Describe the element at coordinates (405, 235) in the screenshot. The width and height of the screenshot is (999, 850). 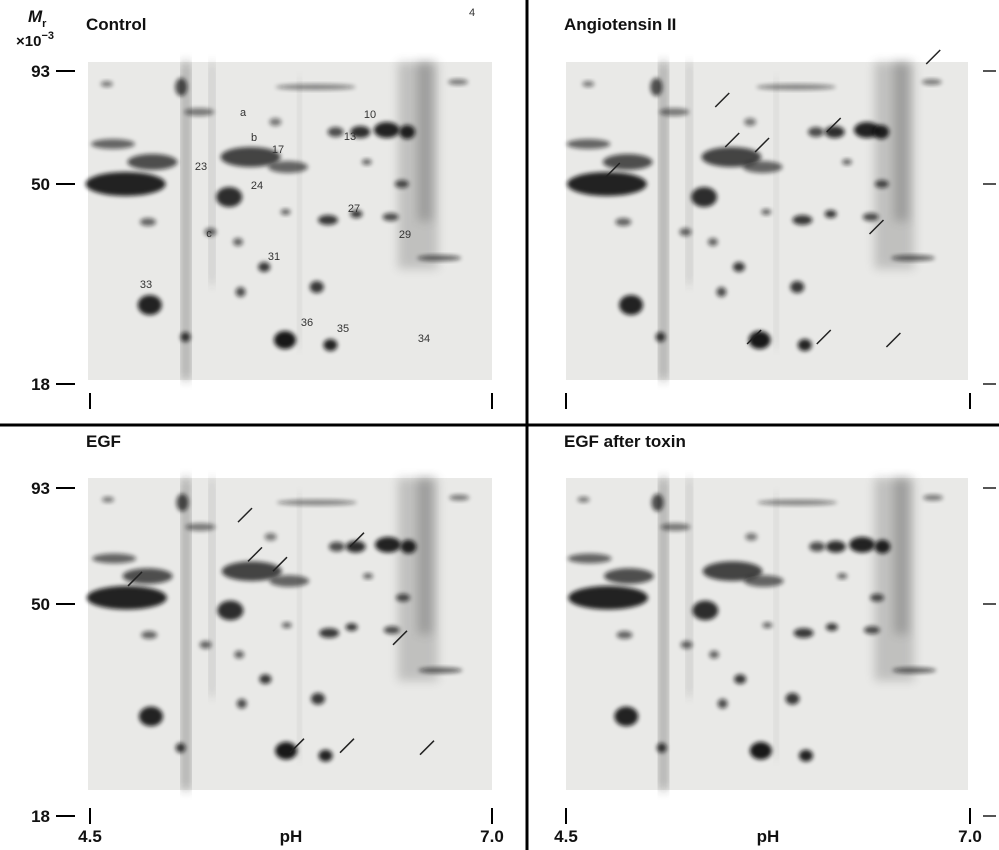
I see `spot-label: 29` at that location.